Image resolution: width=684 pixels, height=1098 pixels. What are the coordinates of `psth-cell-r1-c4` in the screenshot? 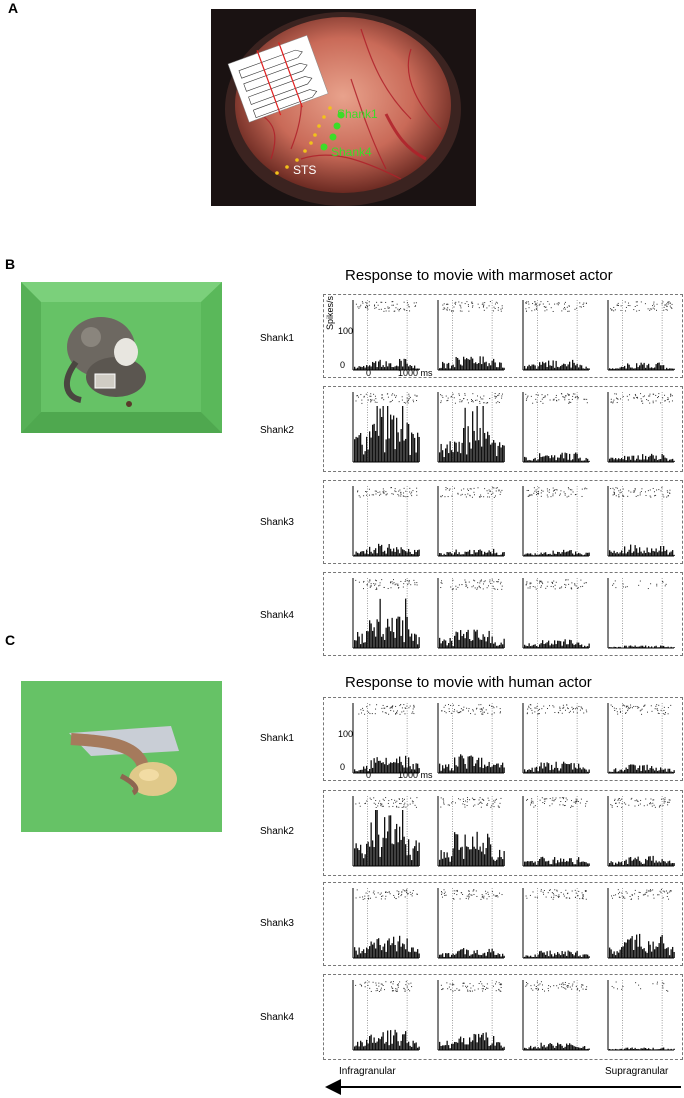 It's located at (641, 738).